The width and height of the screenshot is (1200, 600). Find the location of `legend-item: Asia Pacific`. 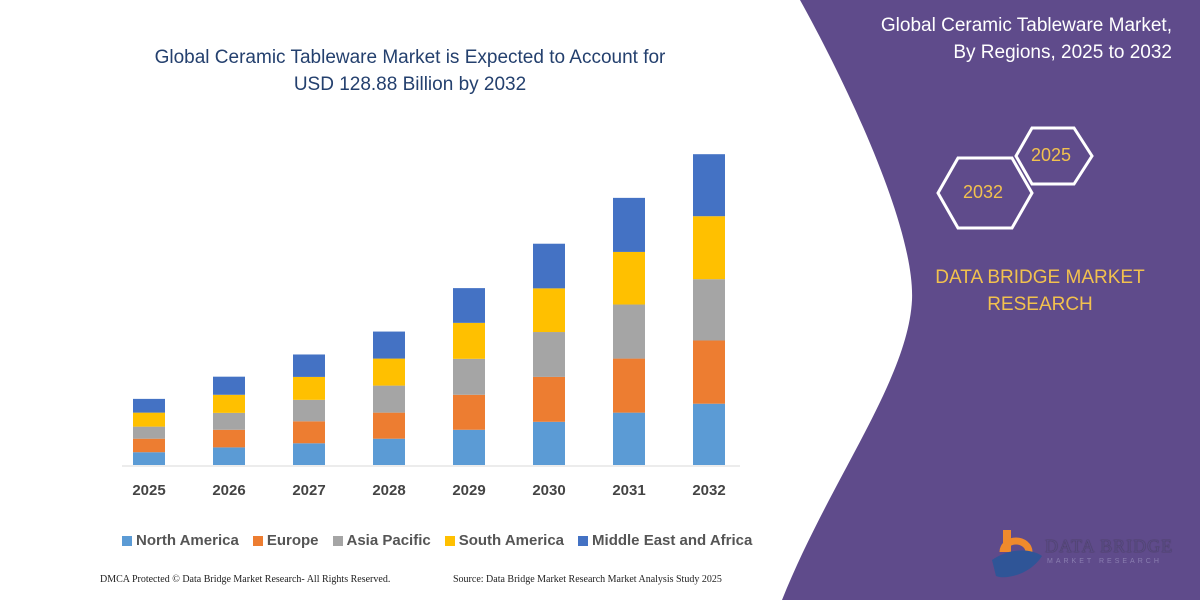

legend-item: Asia Pacific is located at coordinates (381, 540).